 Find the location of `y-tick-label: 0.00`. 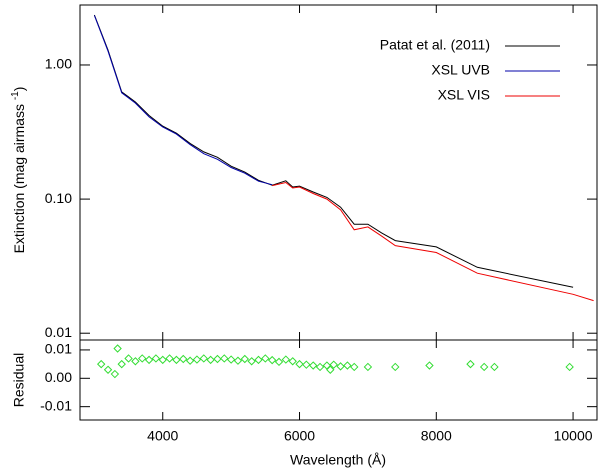

y-tick-label: 0.00 is located at coordinates (58, 377).